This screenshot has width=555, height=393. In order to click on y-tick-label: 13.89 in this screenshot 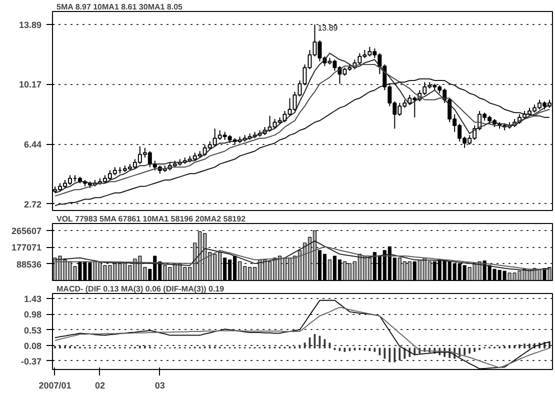, I will do `click(30, 25)`.